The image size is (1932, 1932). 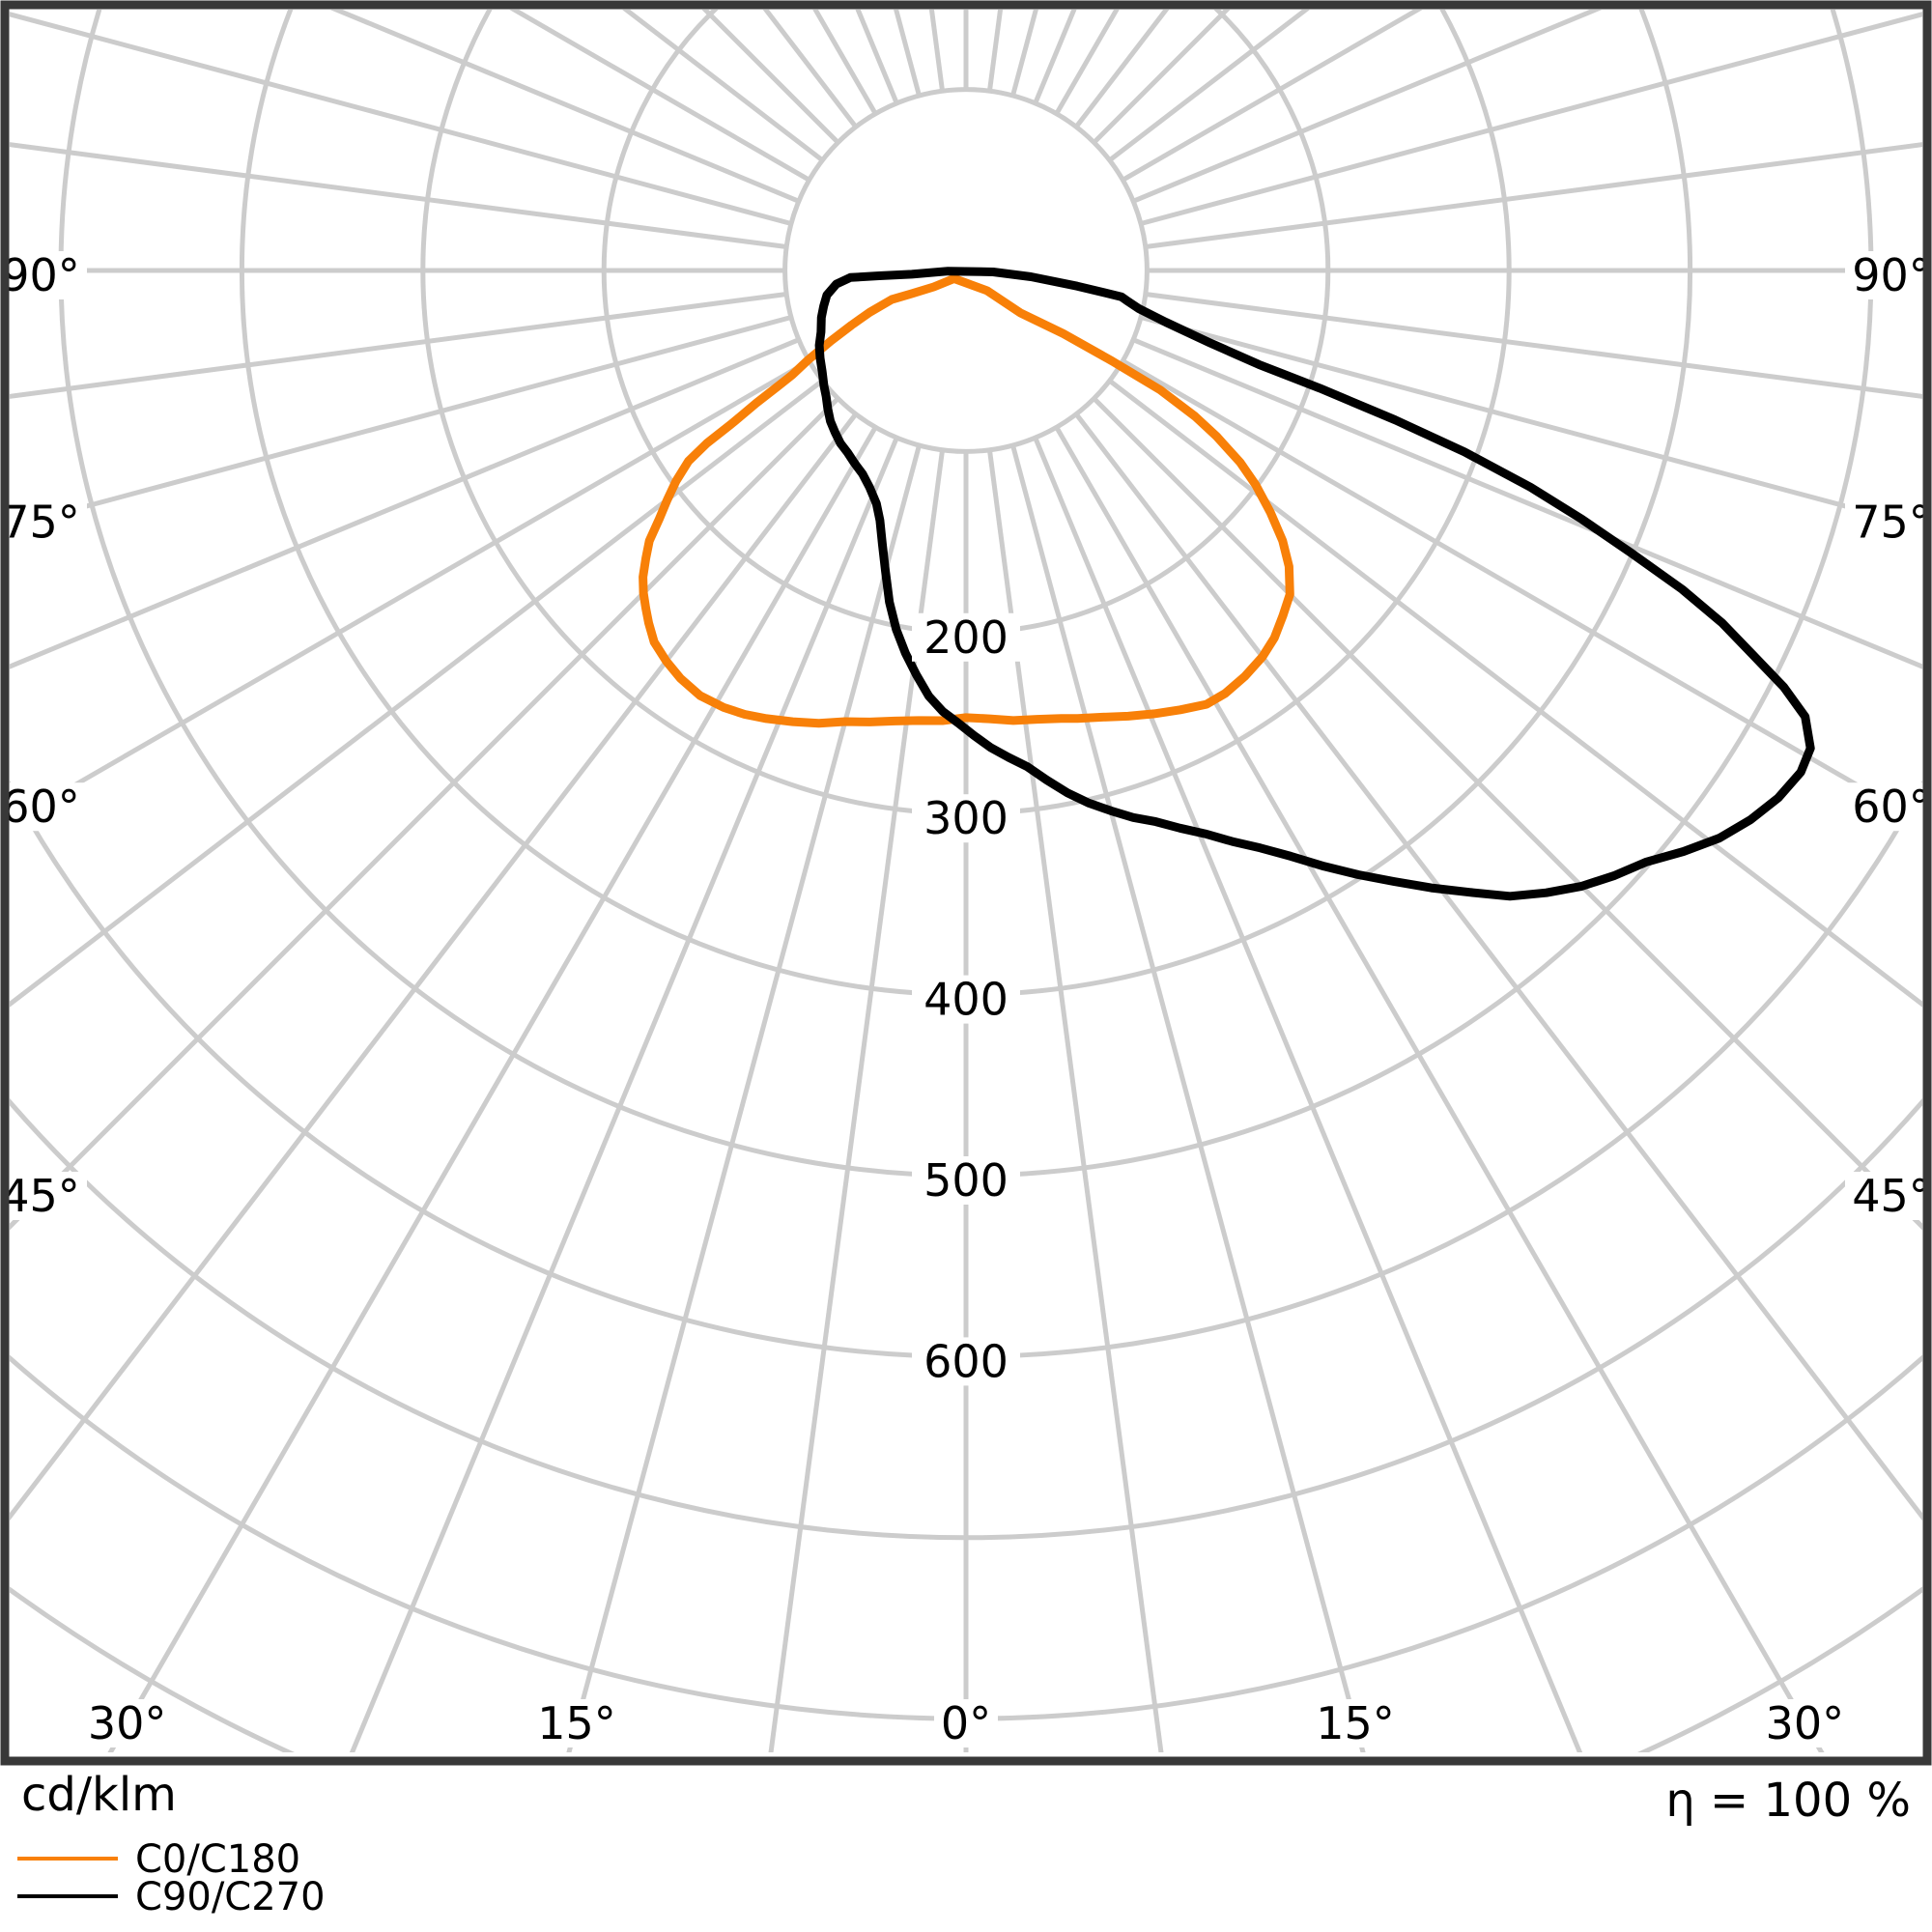 I want to click on angle-label-bottom: 0°, so click(x=966, y=1723).